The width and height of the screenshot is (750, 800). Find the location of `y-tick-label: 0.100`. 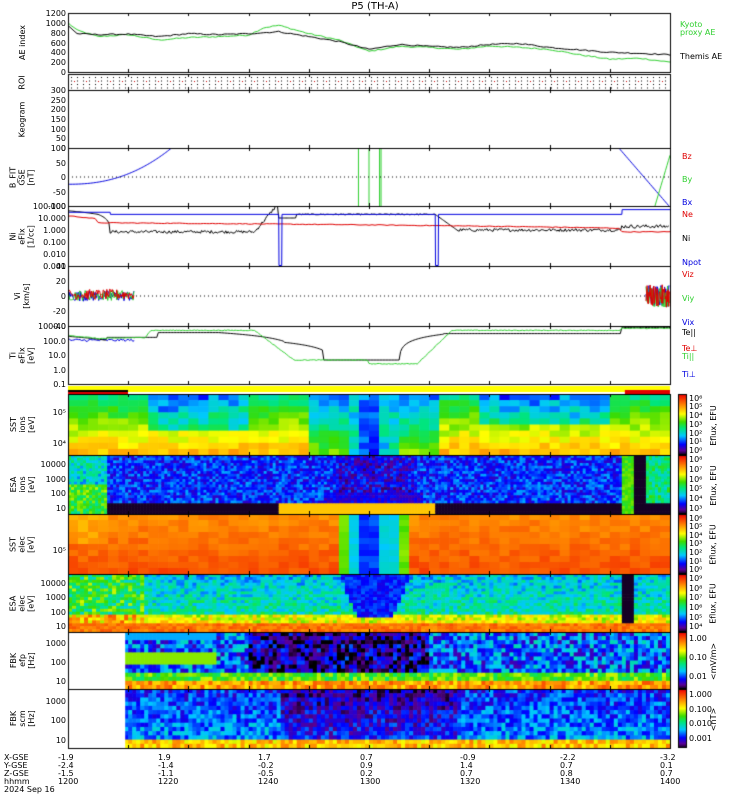

y-tick-label: 0.100 is located at coordinates (54, 242).